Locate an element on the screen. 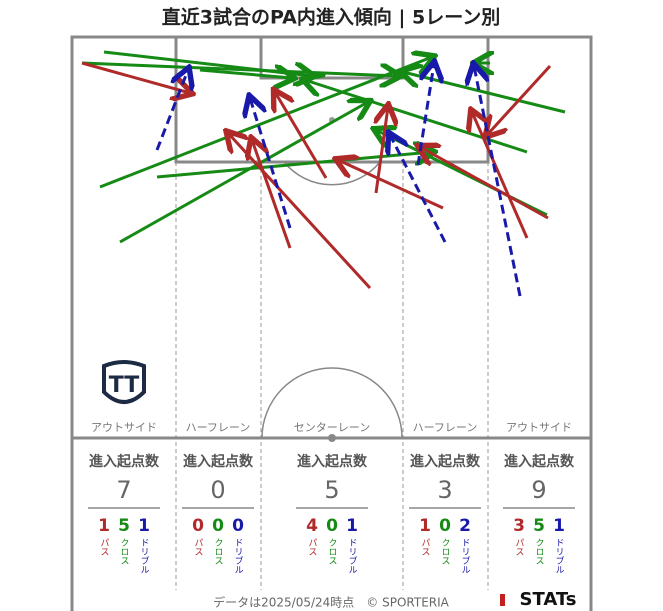  total: 5 is located at coordinates (331, 490).